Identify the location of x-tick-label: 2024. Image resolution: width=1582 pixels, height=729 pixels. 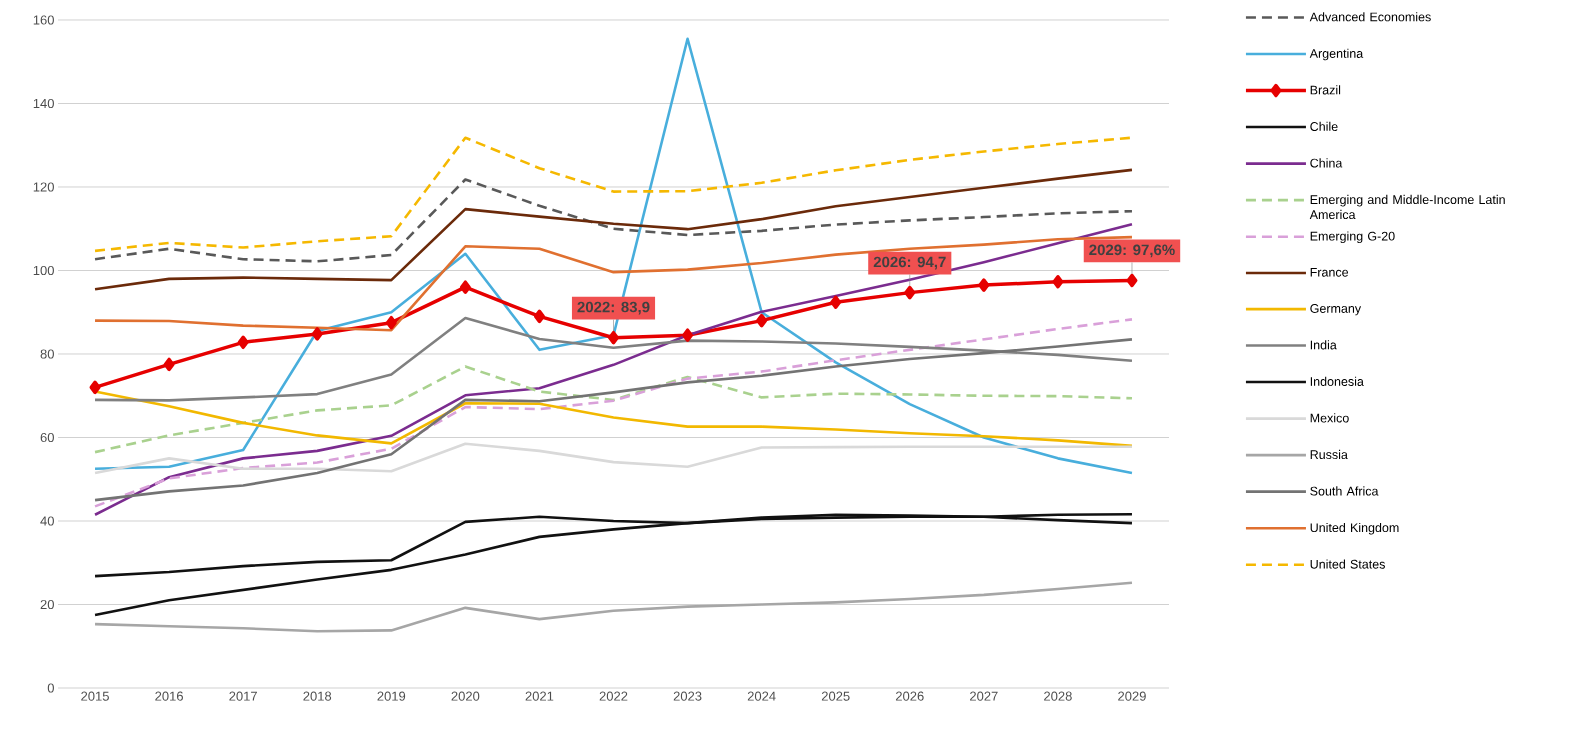
(761, 696).